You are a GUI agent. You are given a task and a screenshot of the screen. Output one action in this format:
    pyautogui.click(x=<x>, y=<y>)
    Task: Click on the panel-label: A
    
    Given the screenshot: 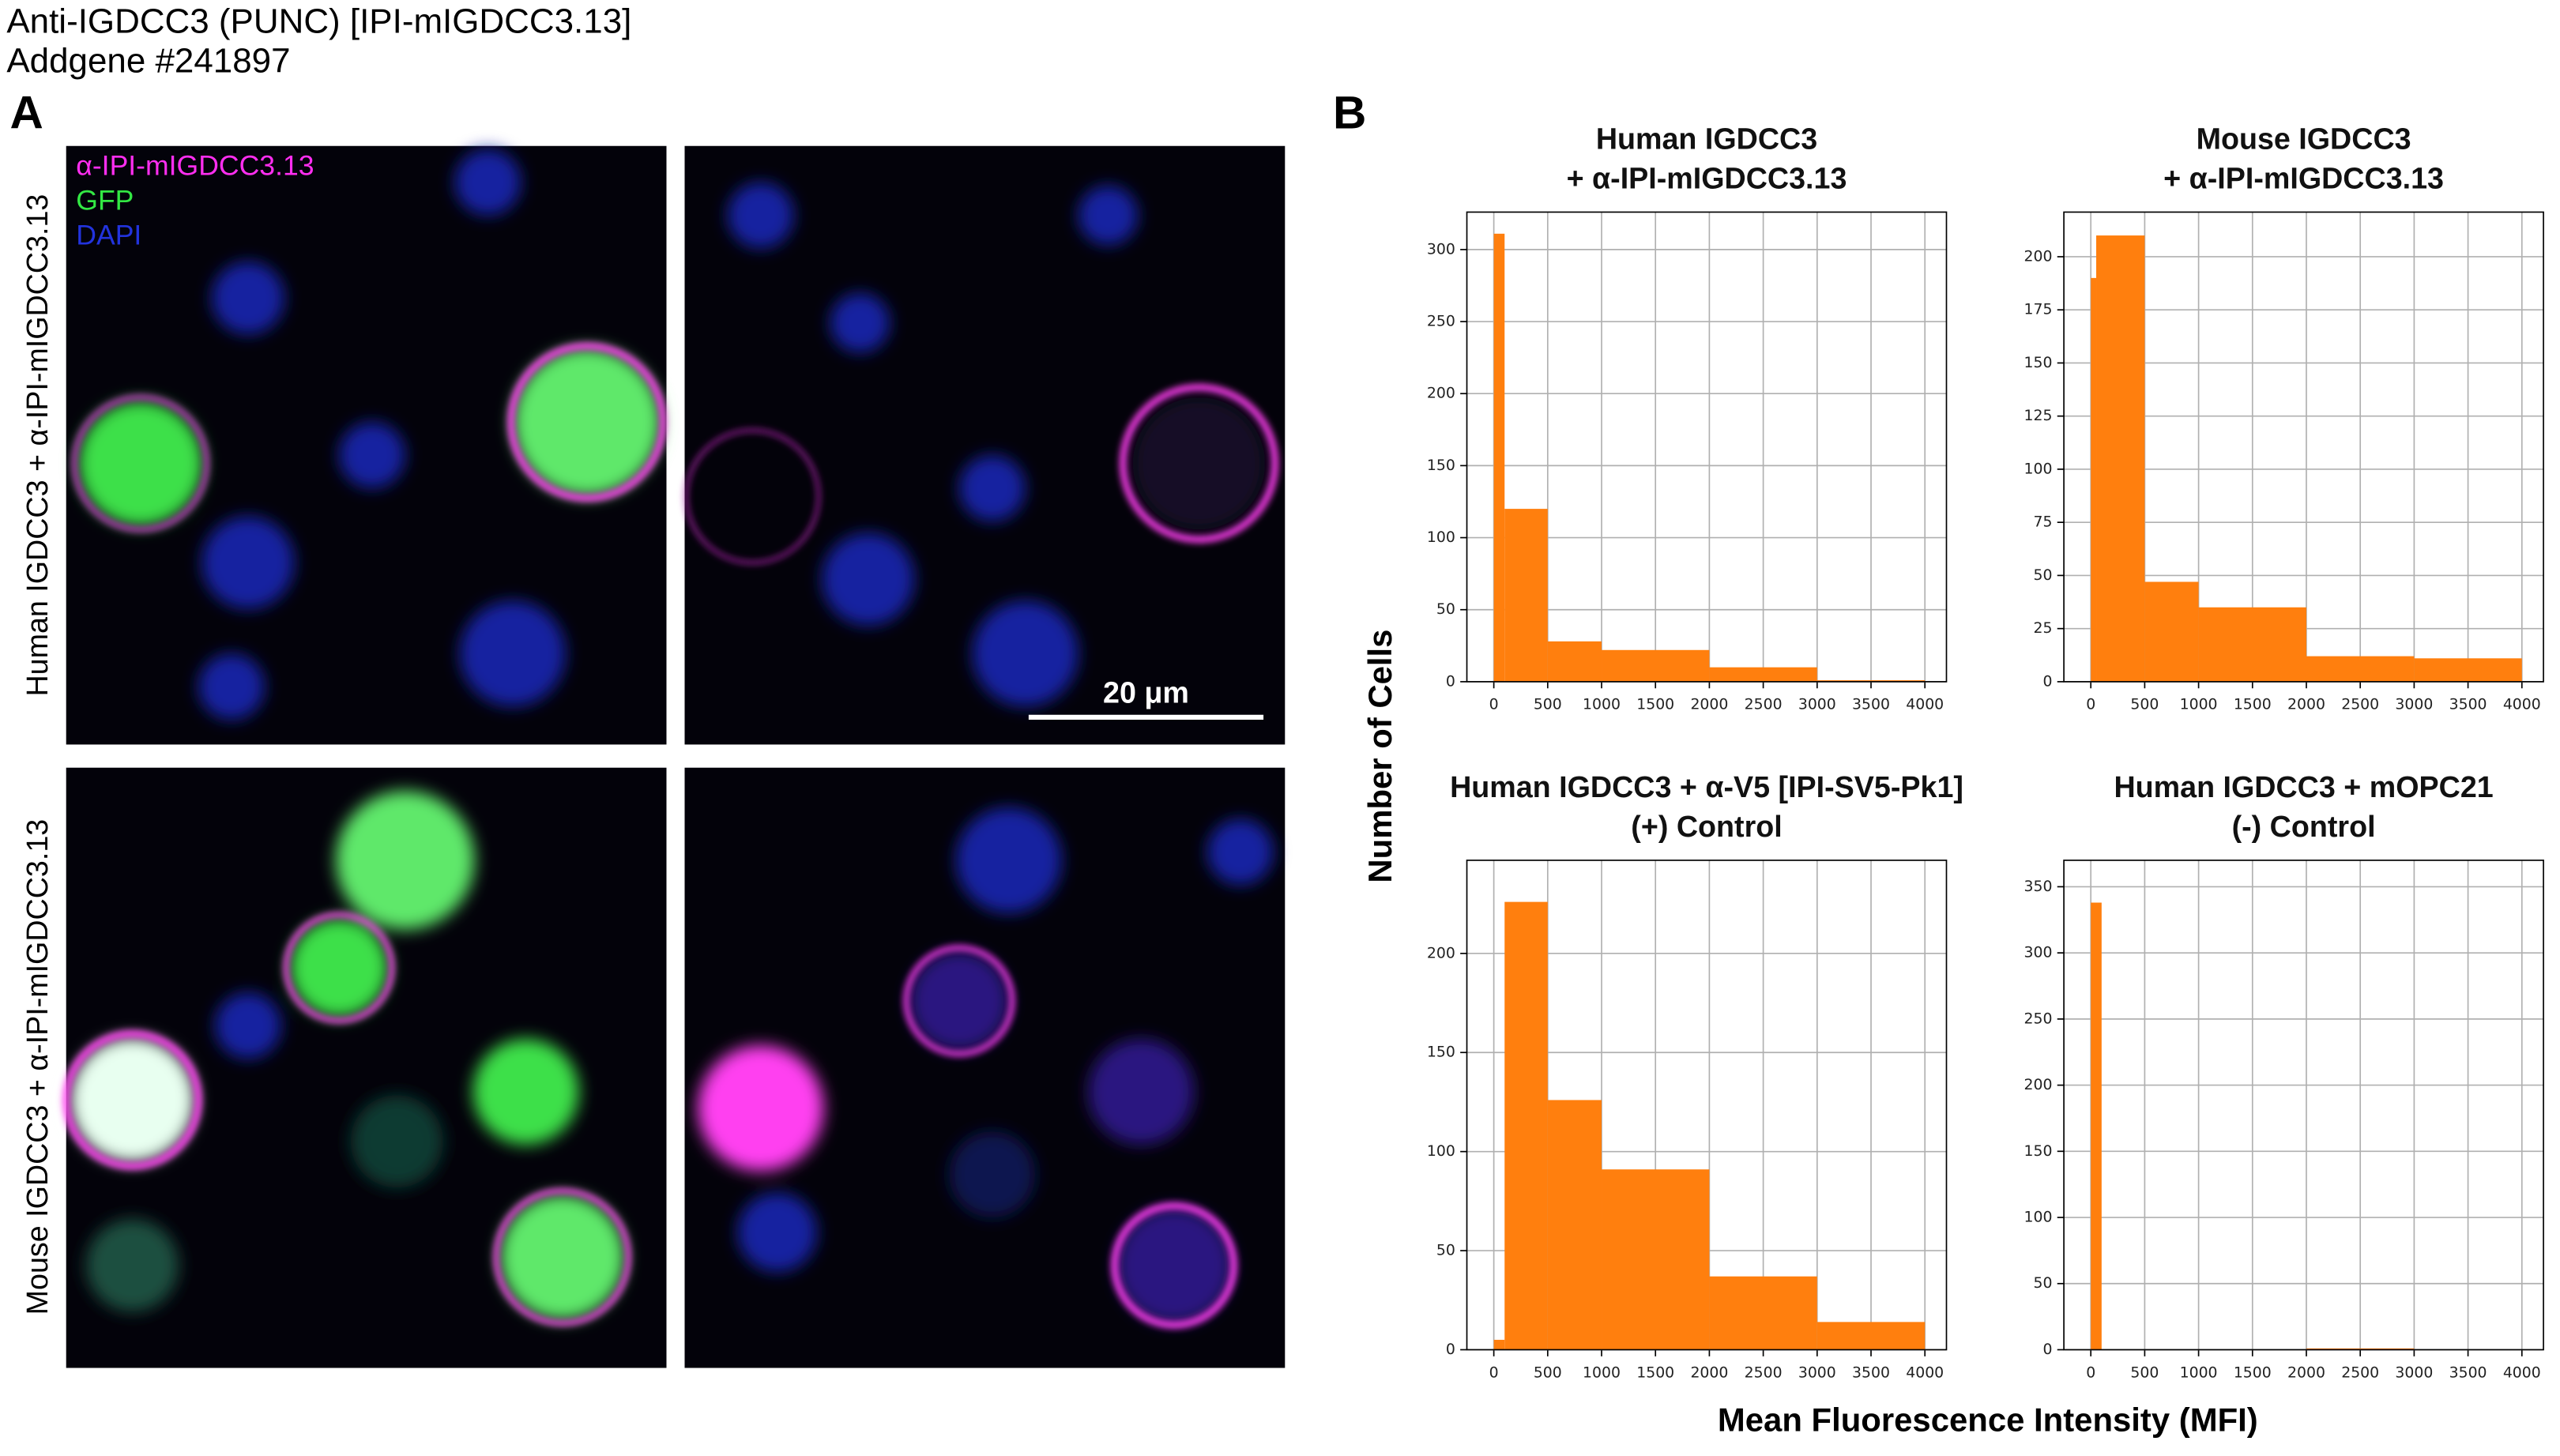 What is the action you would take?
    pyautogui.click(x=26, y=113)
    